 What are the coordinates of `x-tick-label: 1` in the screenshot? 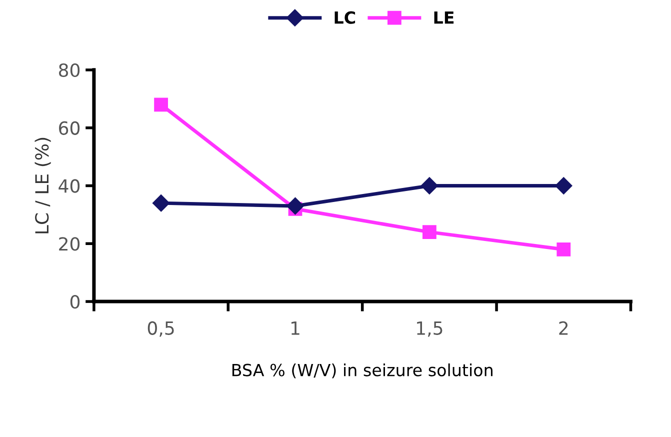 It's located at (295, 328).